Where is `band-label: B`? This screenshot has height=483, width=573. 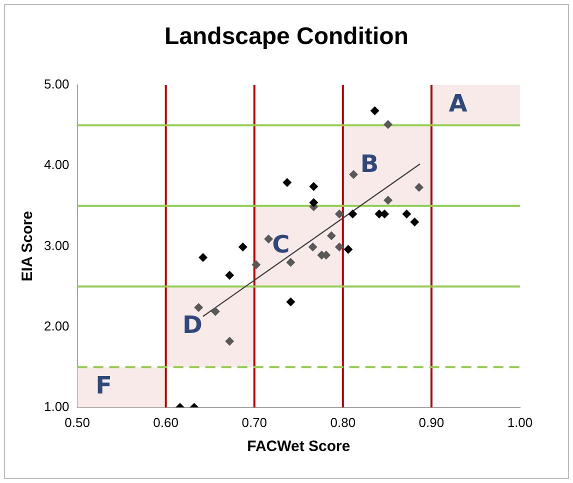 band-label: B is located at coordinates (369, 164).